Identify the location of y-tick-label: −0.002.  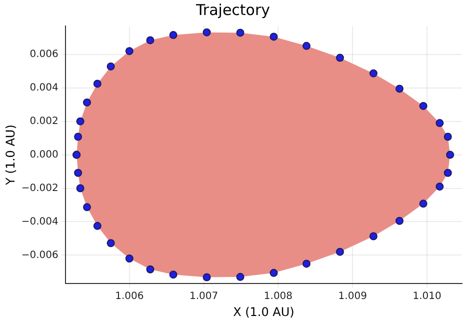
(39, 188).